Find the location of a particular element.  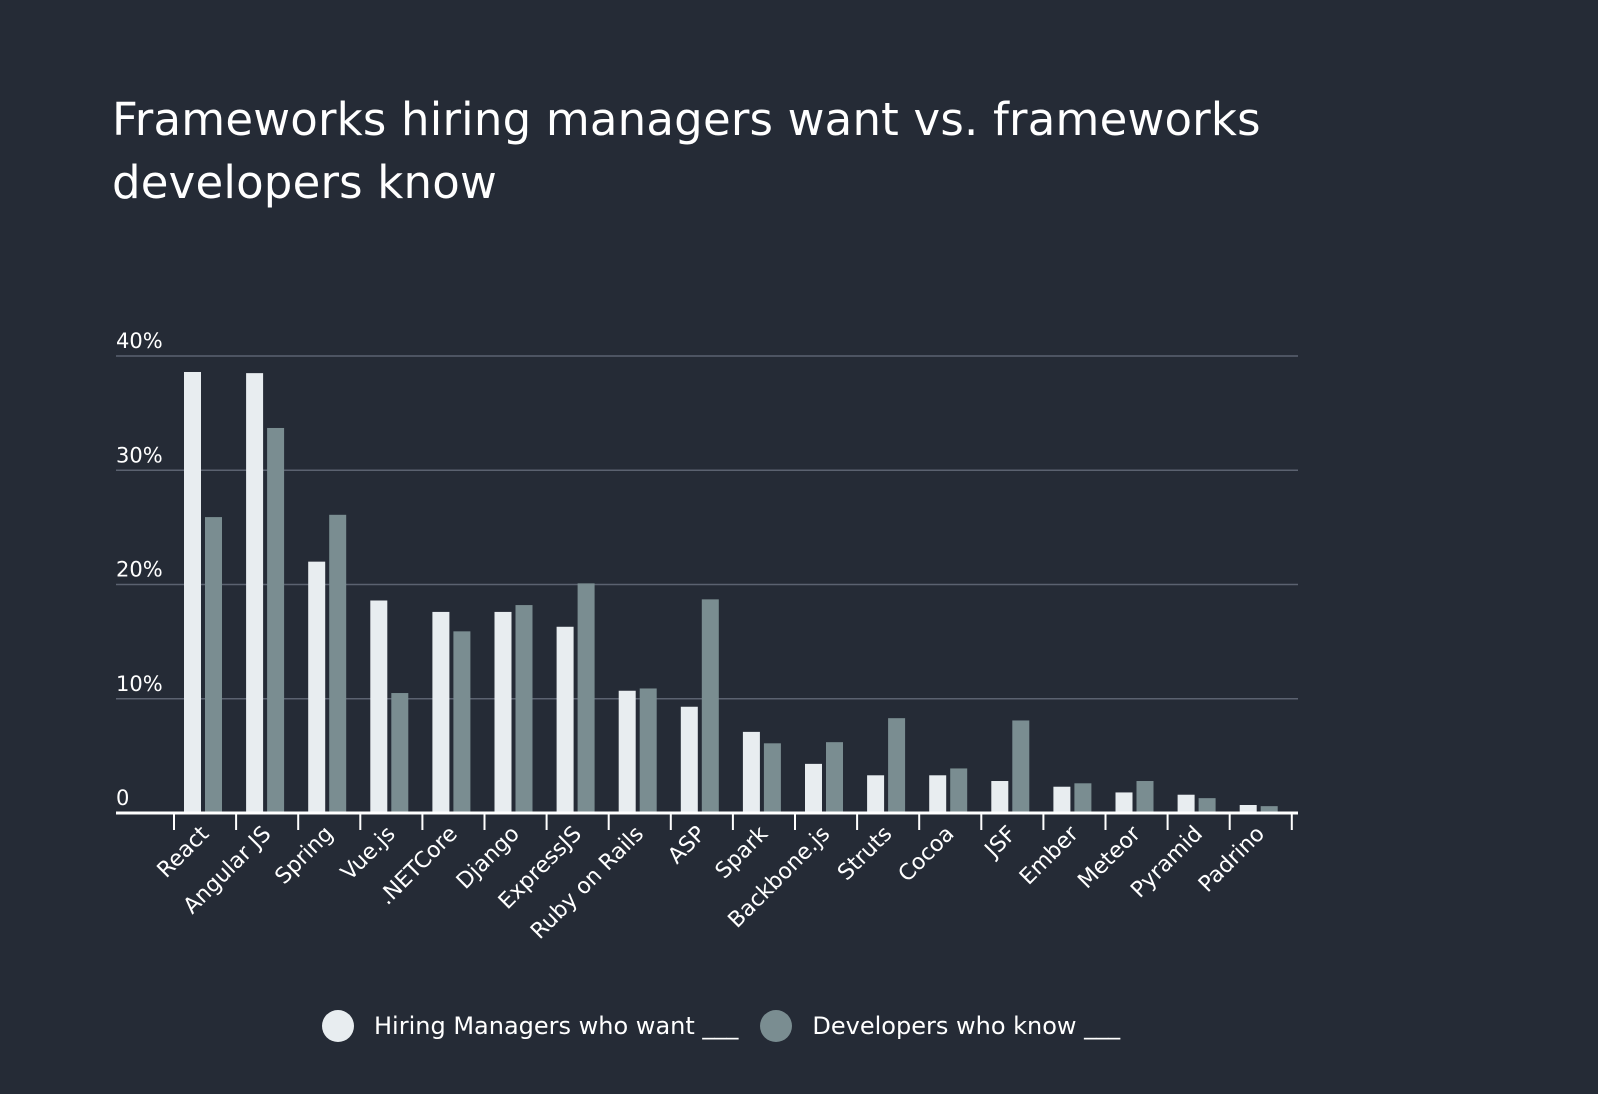

legend-label-hiring-managers: Hiring Managers who want ___ is located at coordinates (556, 1026).